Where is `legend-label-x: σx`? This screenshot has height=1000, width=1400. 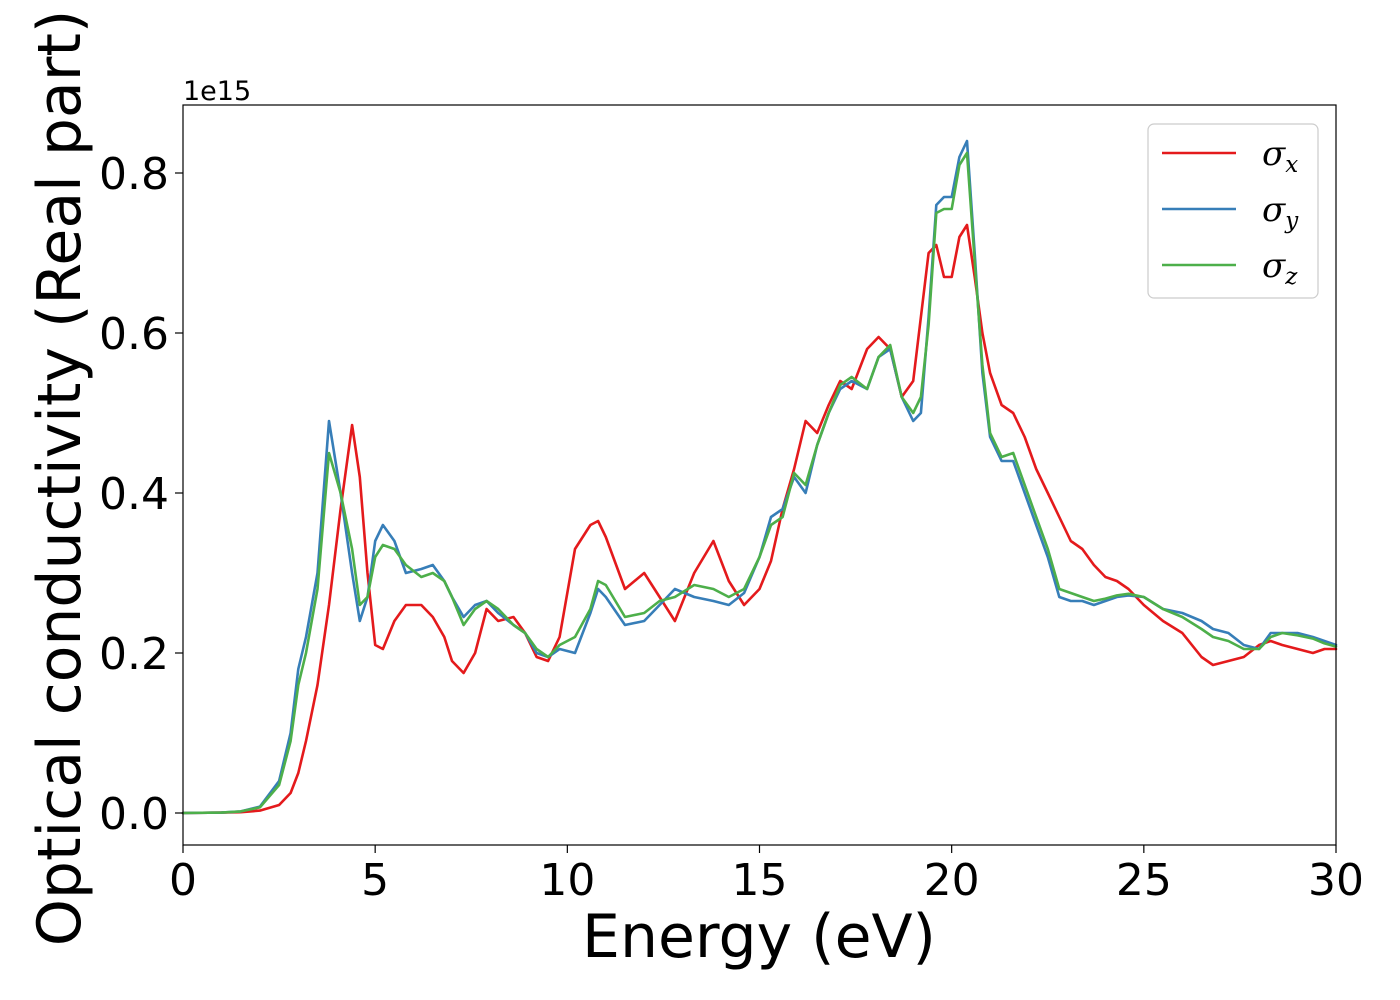 legend-label-x: σx is located at coordinates (1280, 156).